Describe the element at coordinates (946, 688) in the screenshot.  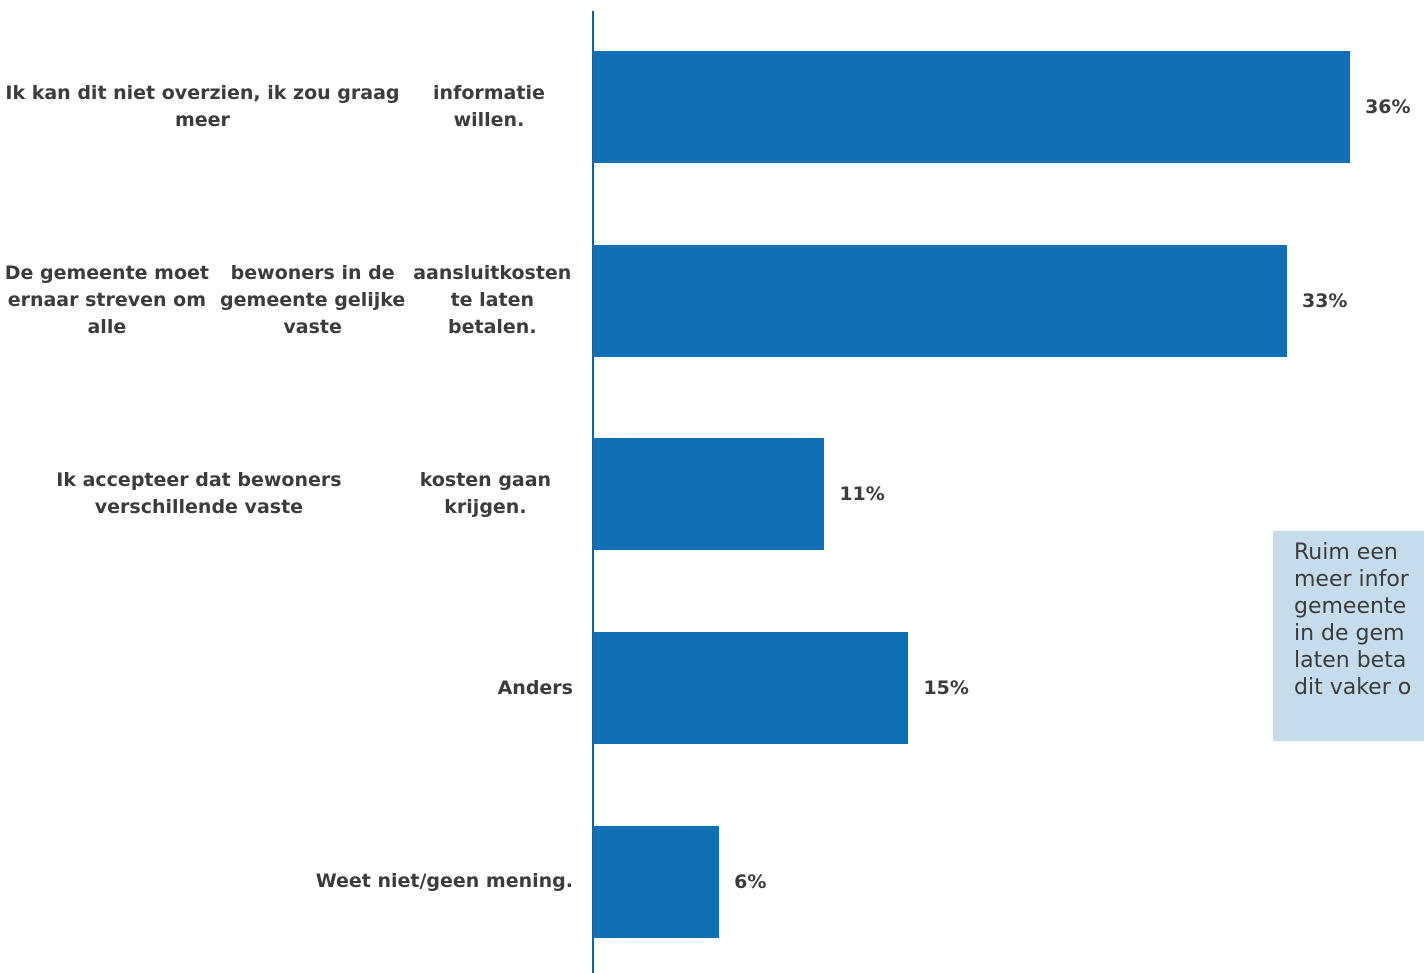
I see `value-label-4: 15%` at that location.